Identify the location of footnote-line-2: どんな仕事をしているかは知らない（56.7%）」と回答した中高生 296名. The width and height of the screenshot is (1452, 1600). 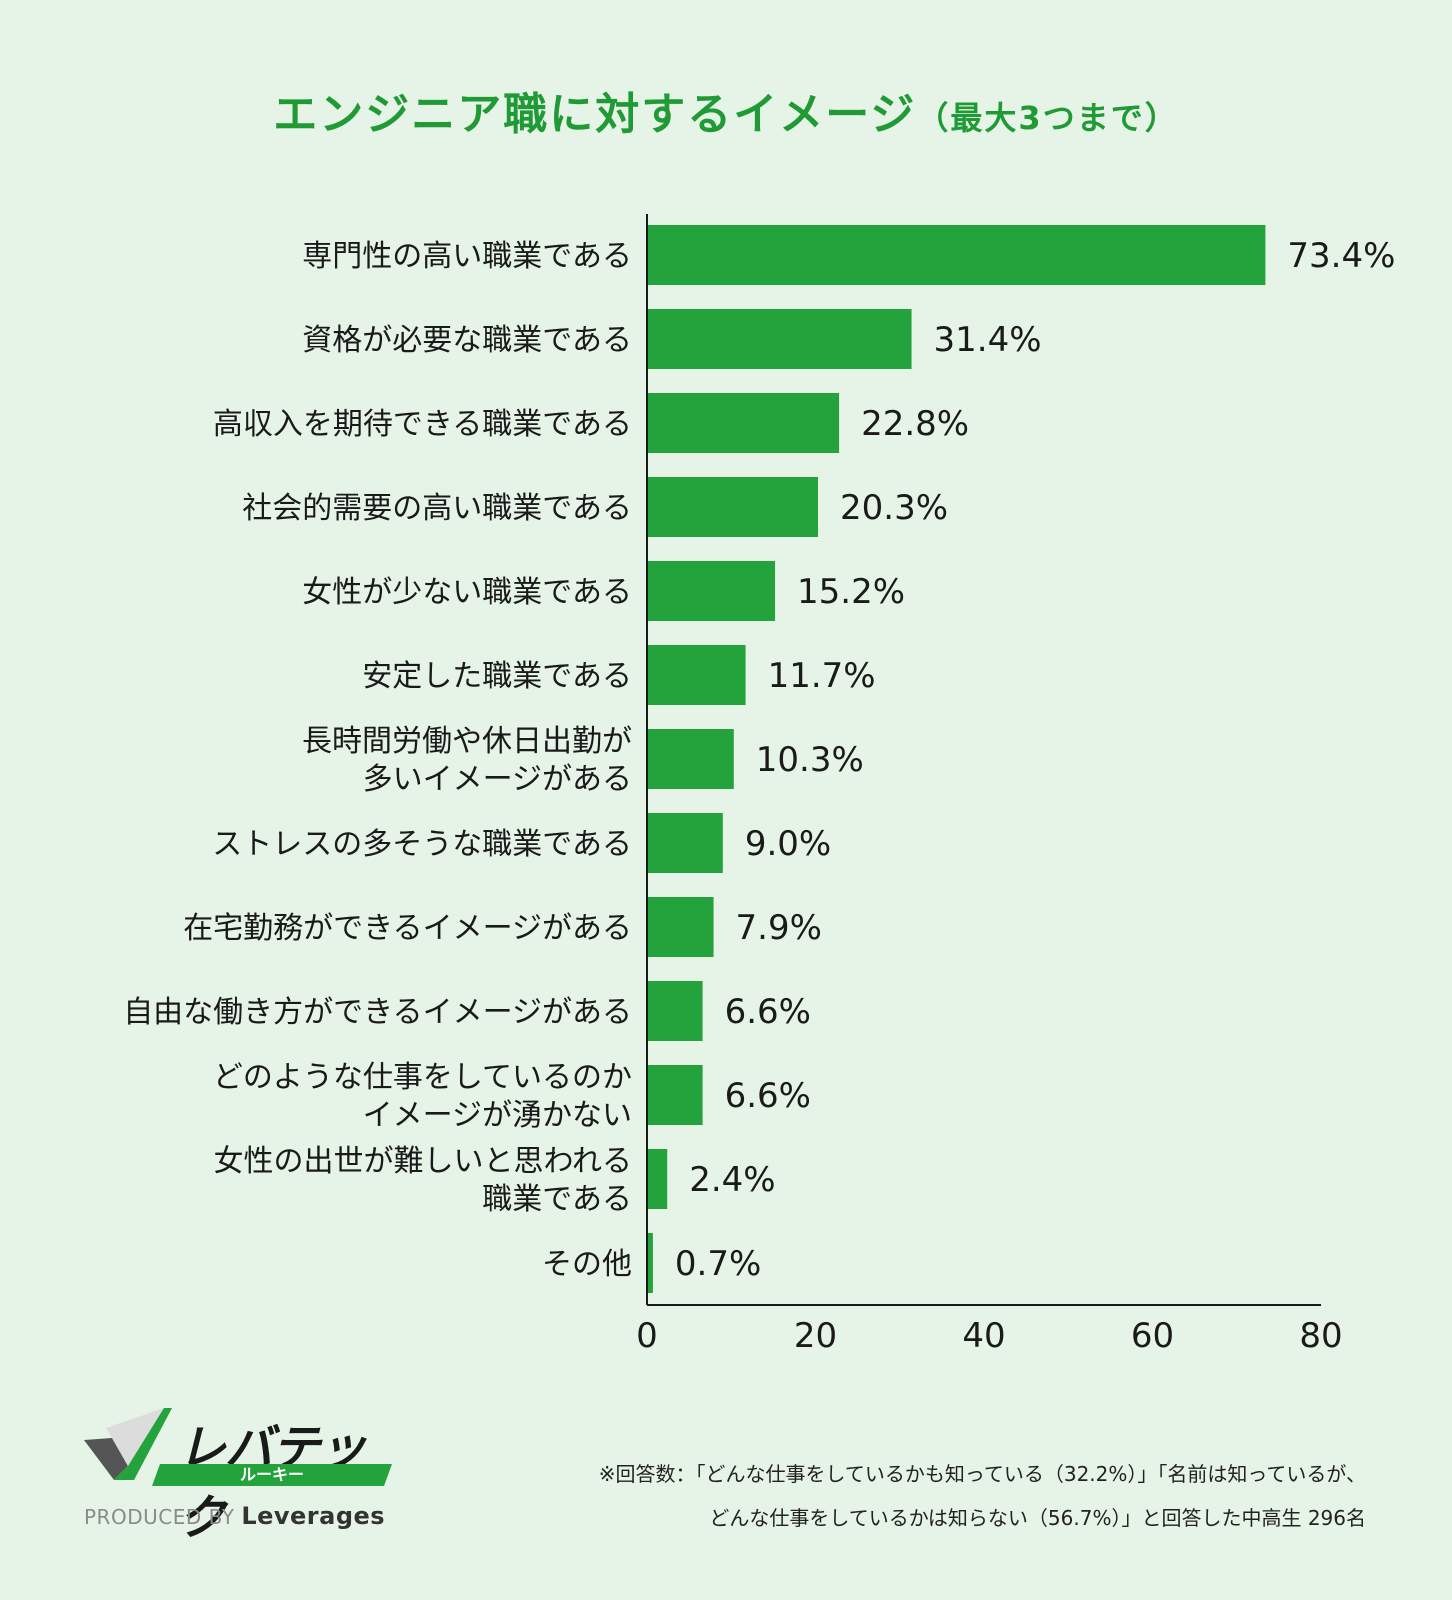
(1037, 1518).